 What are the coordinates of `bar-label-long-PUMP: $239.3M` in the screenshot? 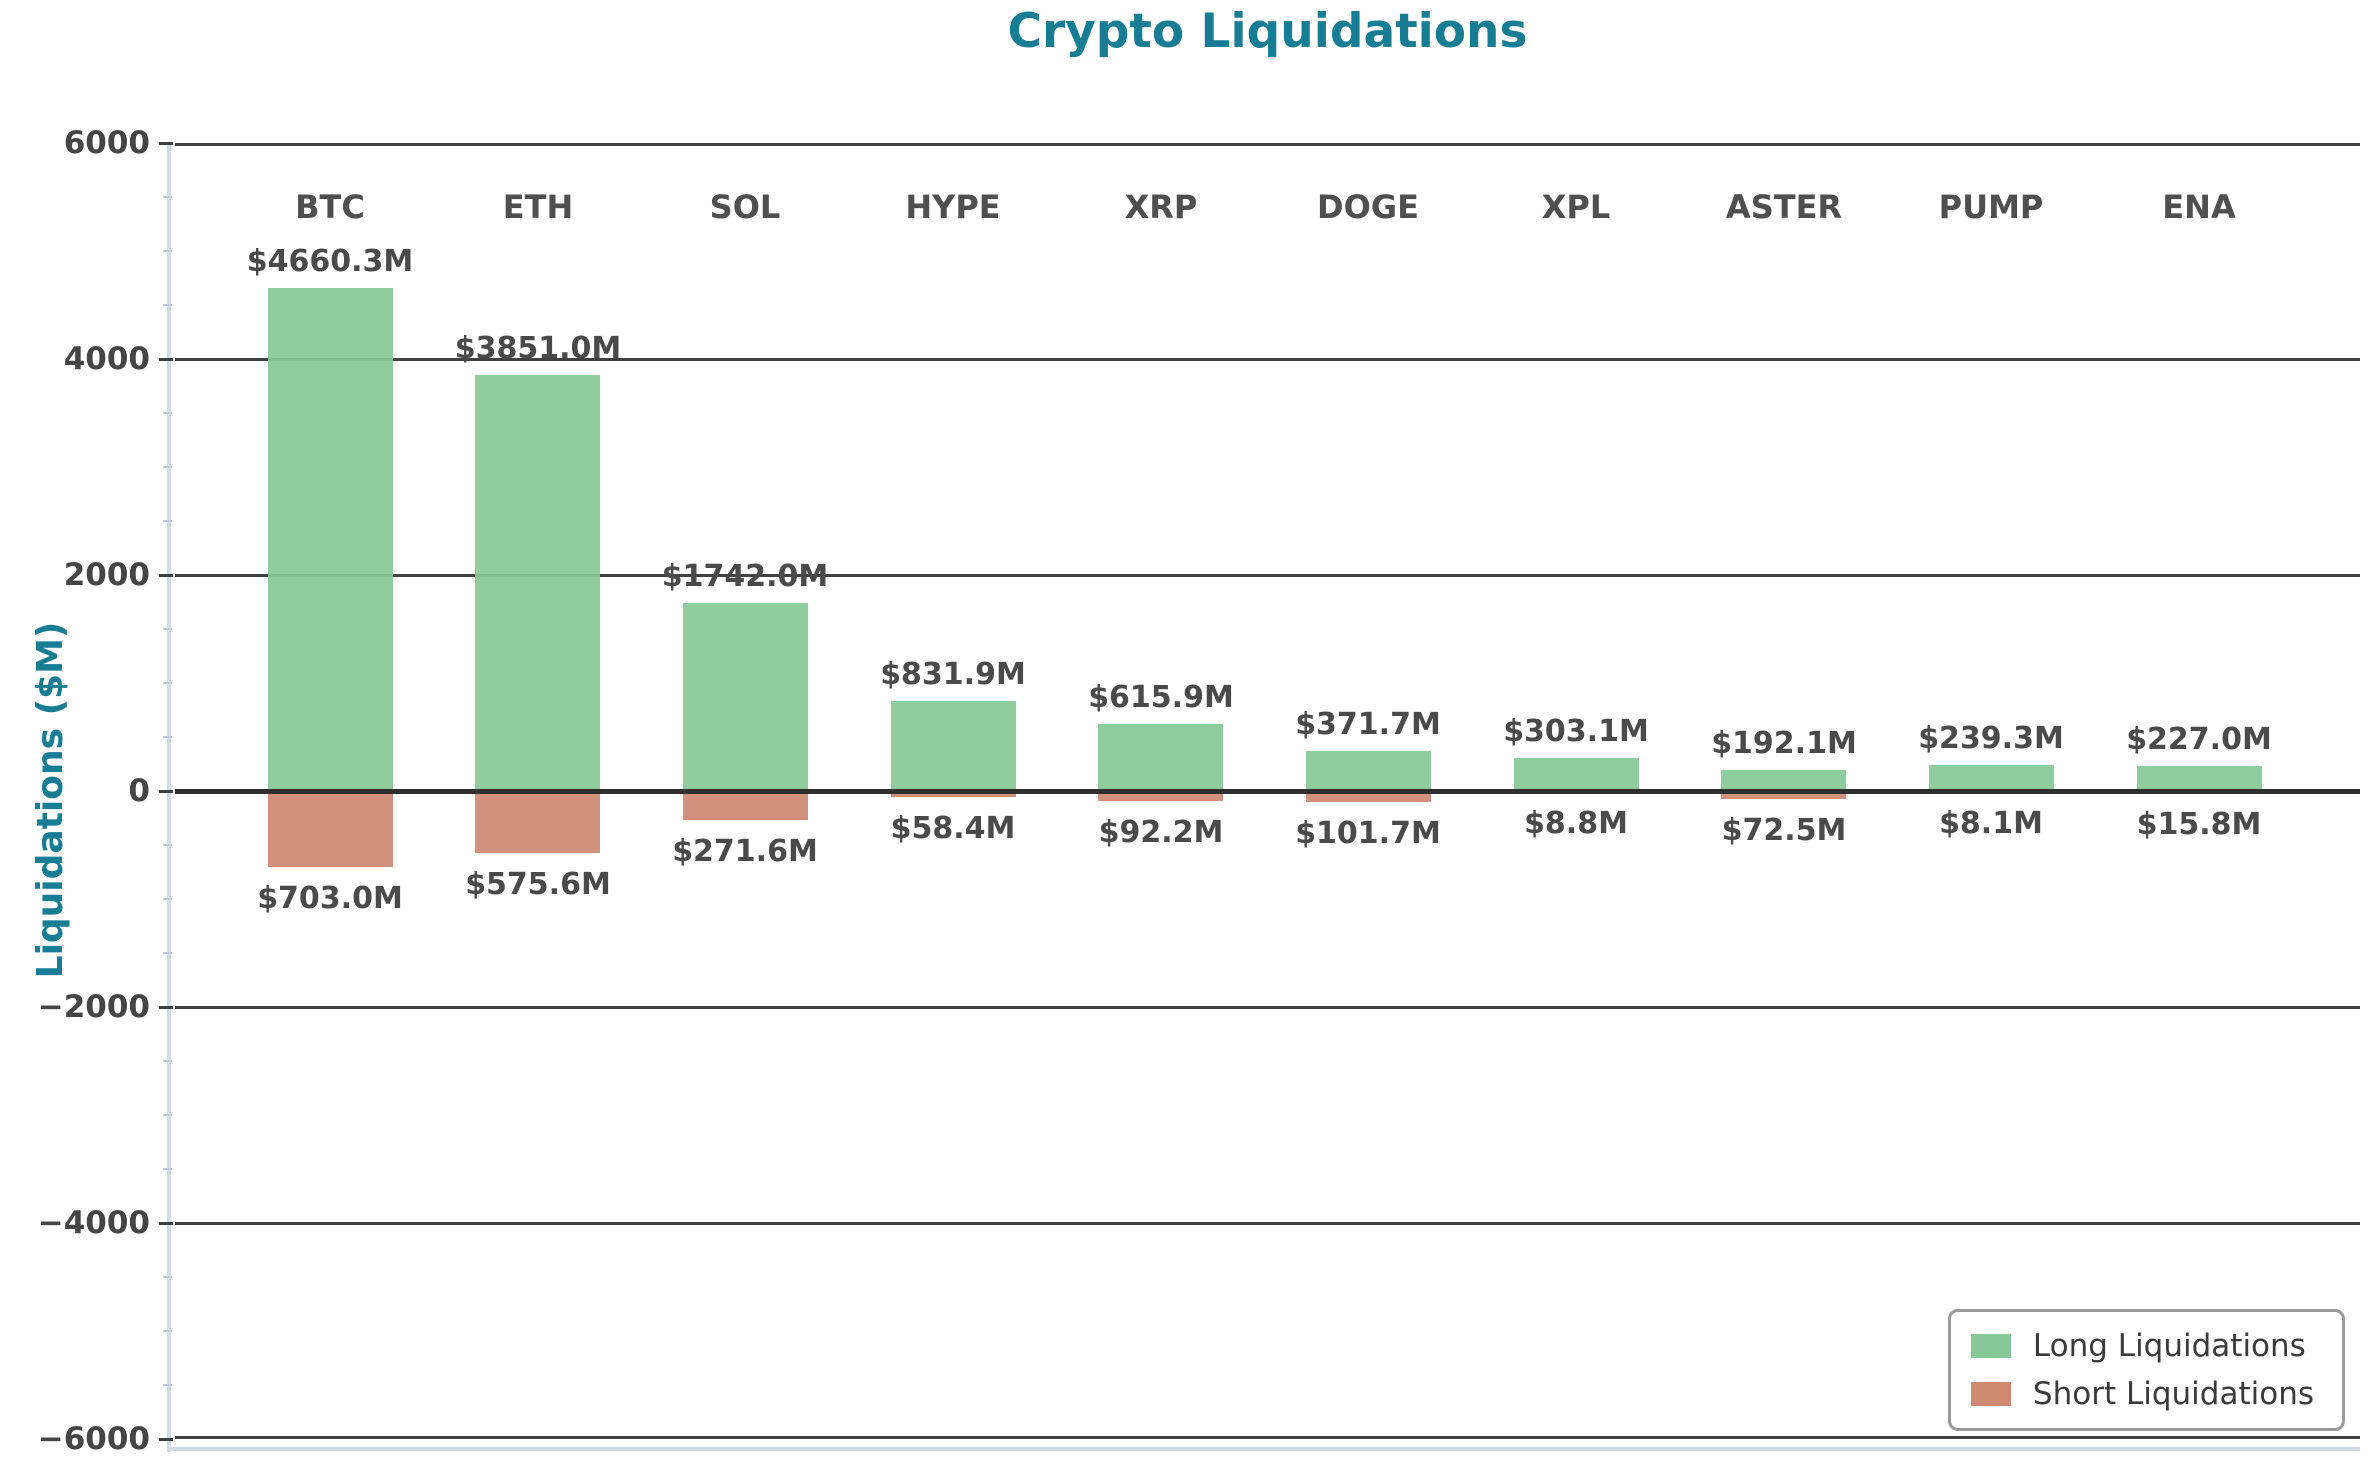 It's located at (1991, 738).